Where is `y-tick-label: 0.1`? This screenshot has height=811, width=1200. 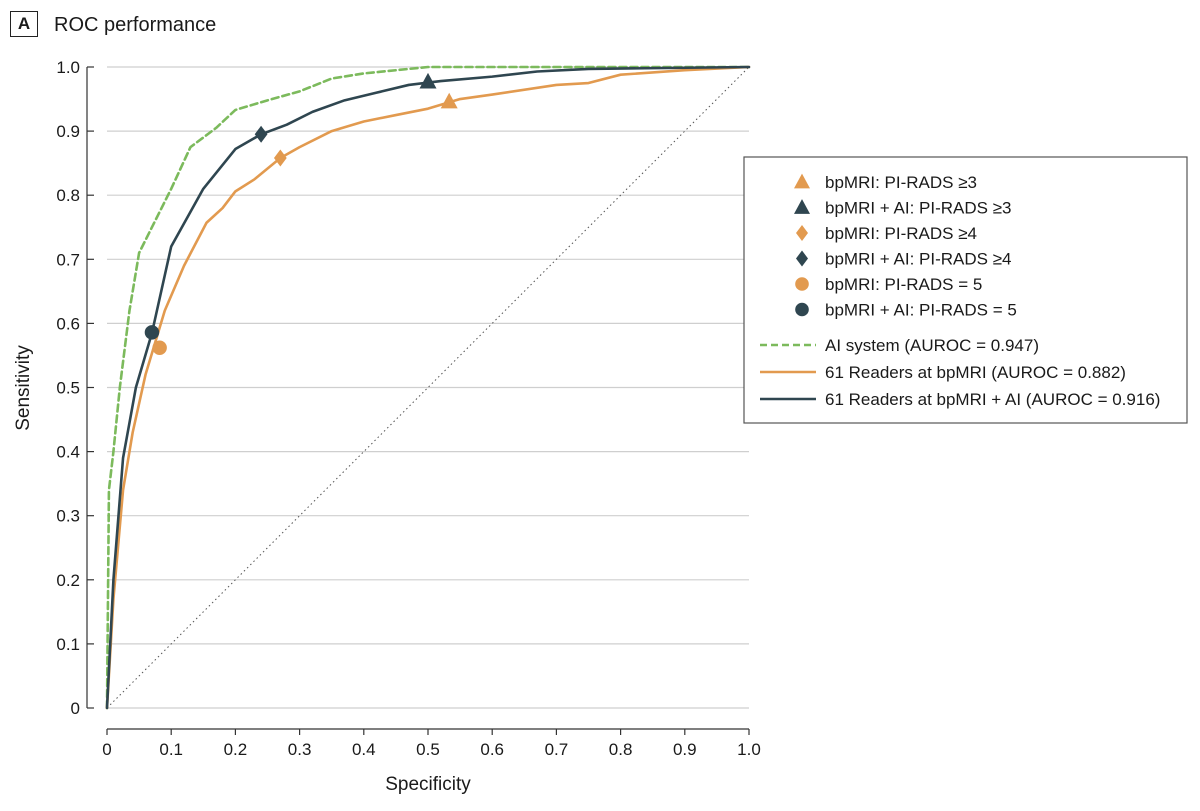
y-tick-label: 0.1 is located at coordinates (68, 644).